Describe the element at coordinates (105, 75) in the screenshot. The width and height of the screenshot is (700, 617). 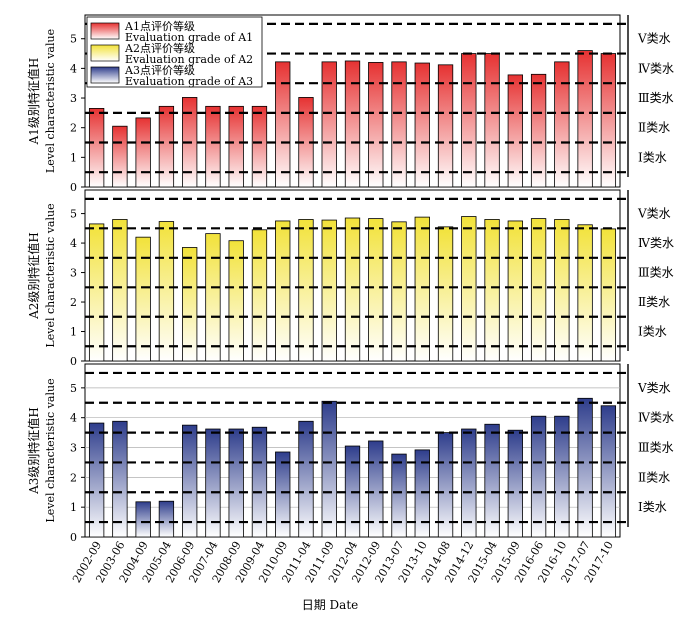
I see `legend-swatch-A3` at that location.